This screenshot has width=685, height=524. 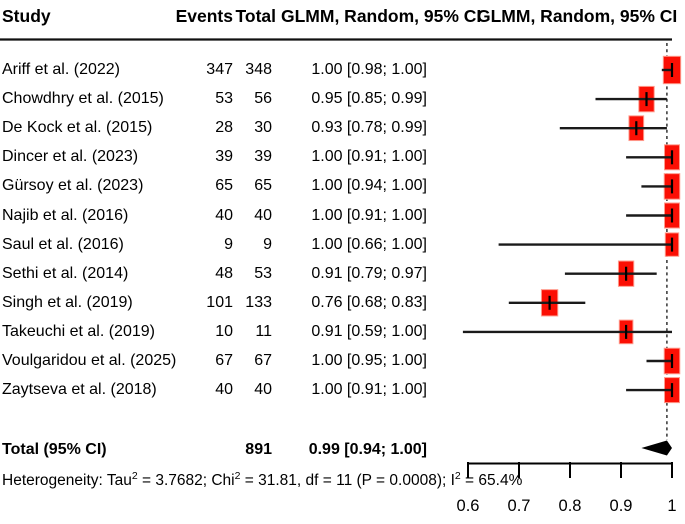 What do you see at coordinates (70, 157) in the screenshot?
I see `study-name: Dincer et al. (2023)` at bounding box center [70, 157].